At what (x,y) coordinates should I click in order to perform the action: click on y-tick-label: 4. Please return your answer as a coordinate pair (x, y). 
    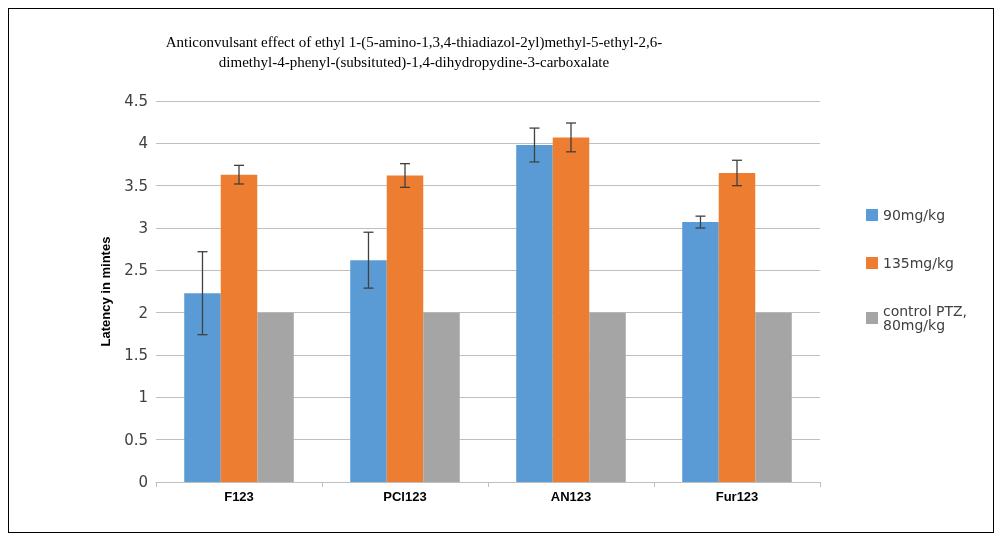
    Looking at the image, I should click on (143, 143).